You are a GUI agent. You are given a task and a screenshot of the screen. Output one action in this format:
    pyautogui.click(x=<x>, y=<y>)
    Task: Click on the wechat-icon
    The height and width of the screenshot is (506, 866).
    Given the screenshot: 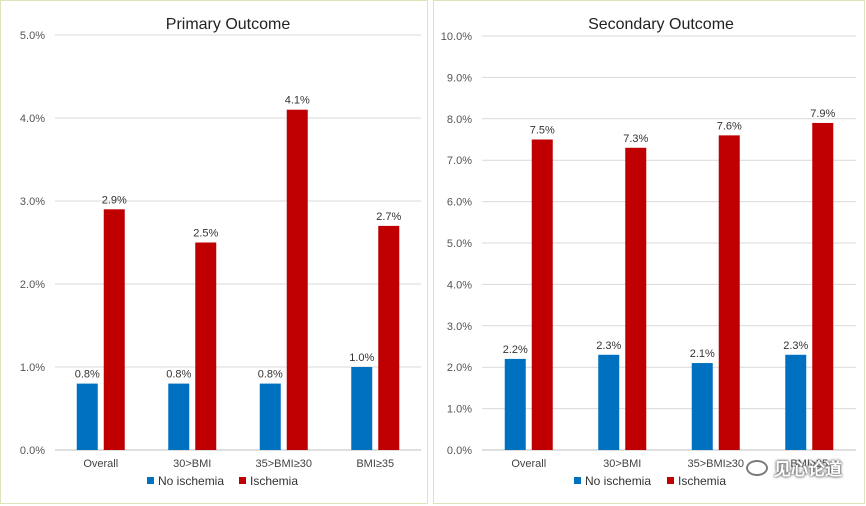 What is the action you would take?
    pyautogui.click(x=757, y=467)
    